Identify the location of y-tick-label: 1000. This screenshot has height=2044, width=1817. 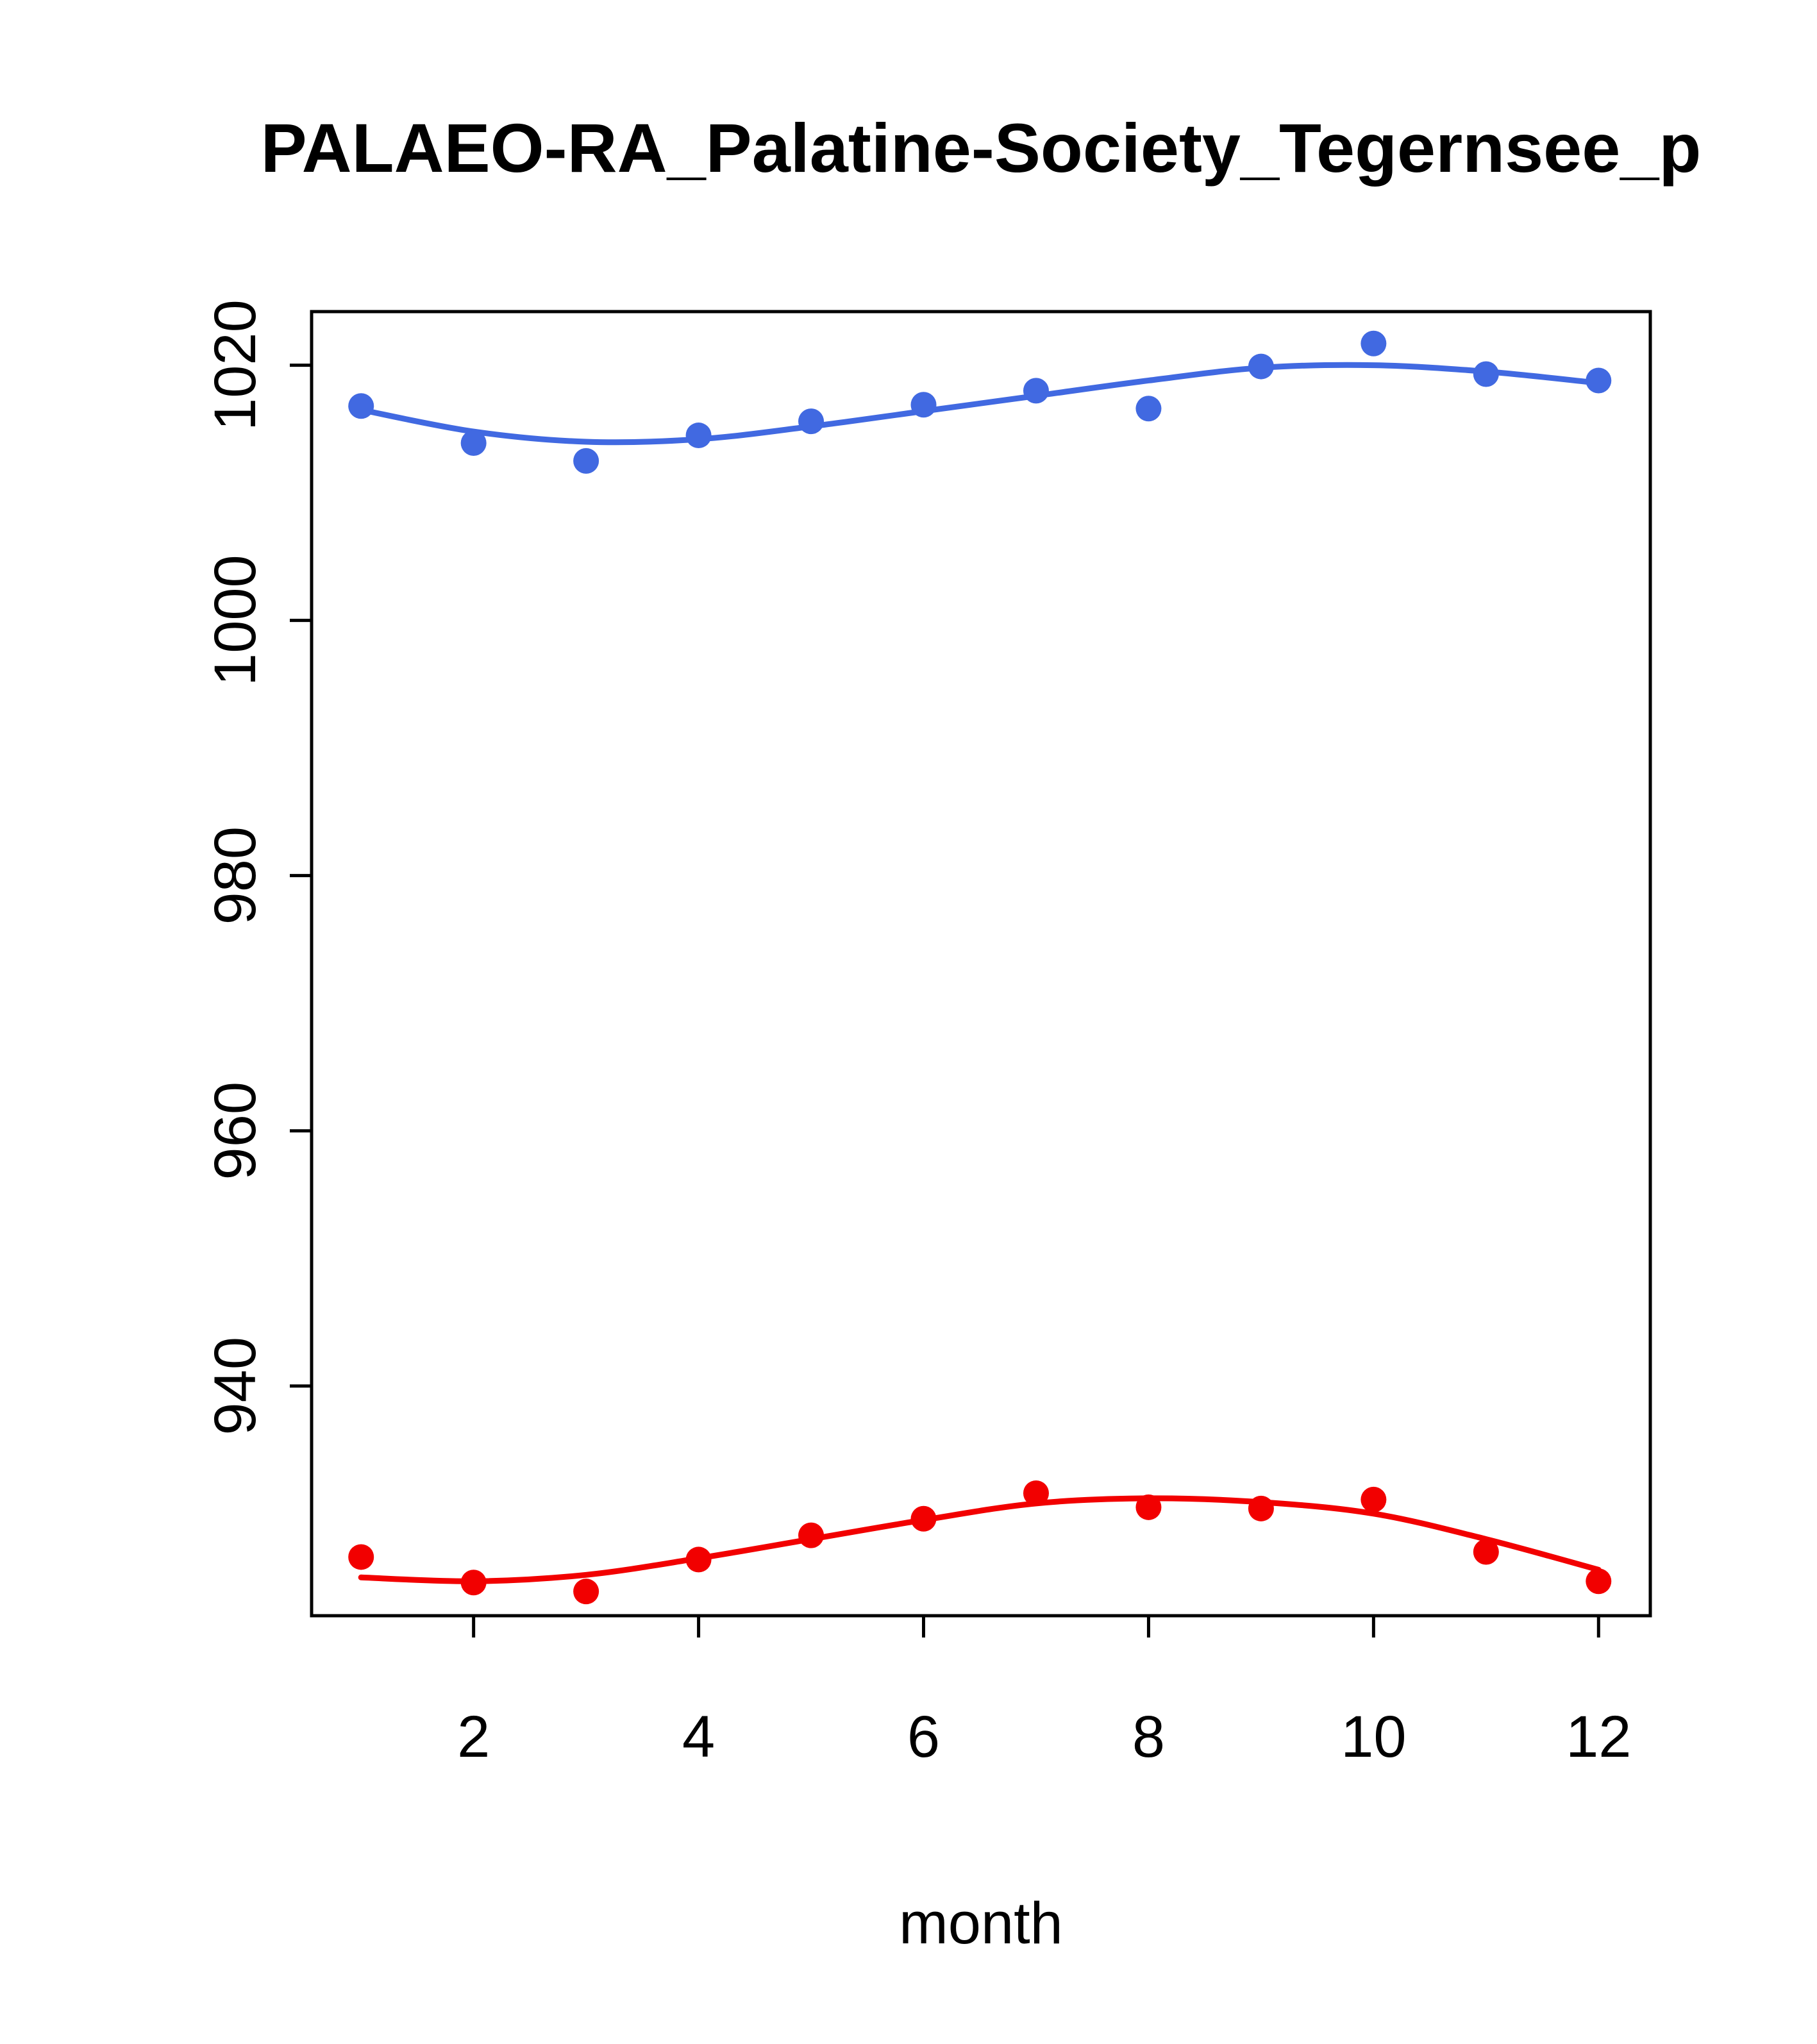
(235, 620).